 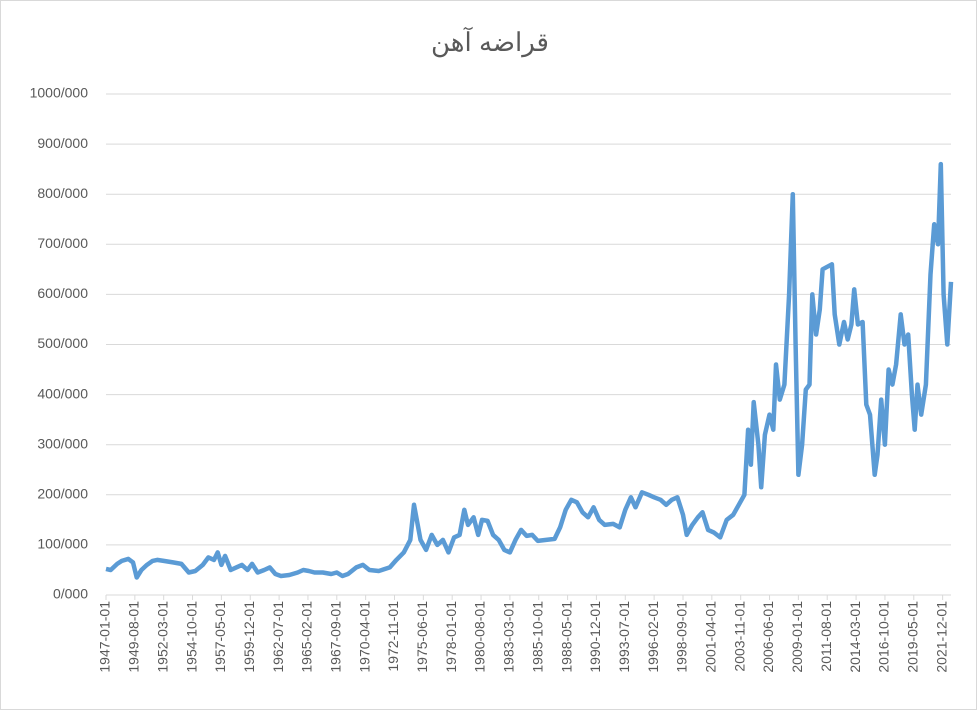 I want to click on x-tick-label: 1957-05-01, so click(x=220, y=637).